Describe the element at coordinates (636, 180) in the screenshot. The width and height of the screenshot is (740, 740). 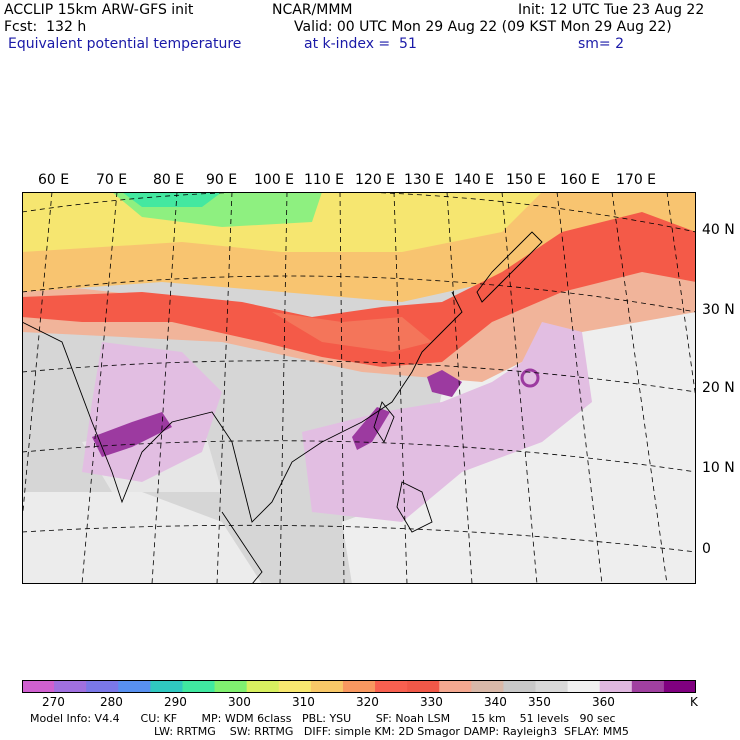
I see `lon-label: 170 E` at that location.